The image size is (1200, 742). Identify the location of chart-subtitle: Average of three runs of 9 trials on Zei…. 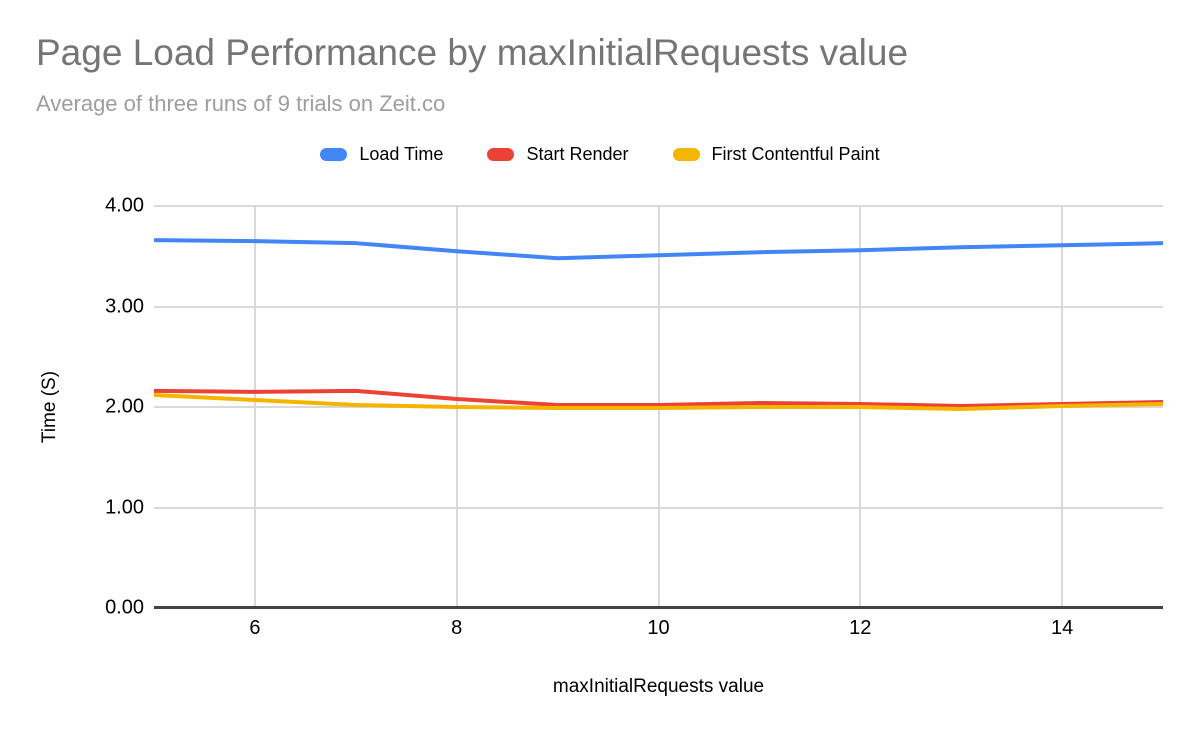
(241, 103).